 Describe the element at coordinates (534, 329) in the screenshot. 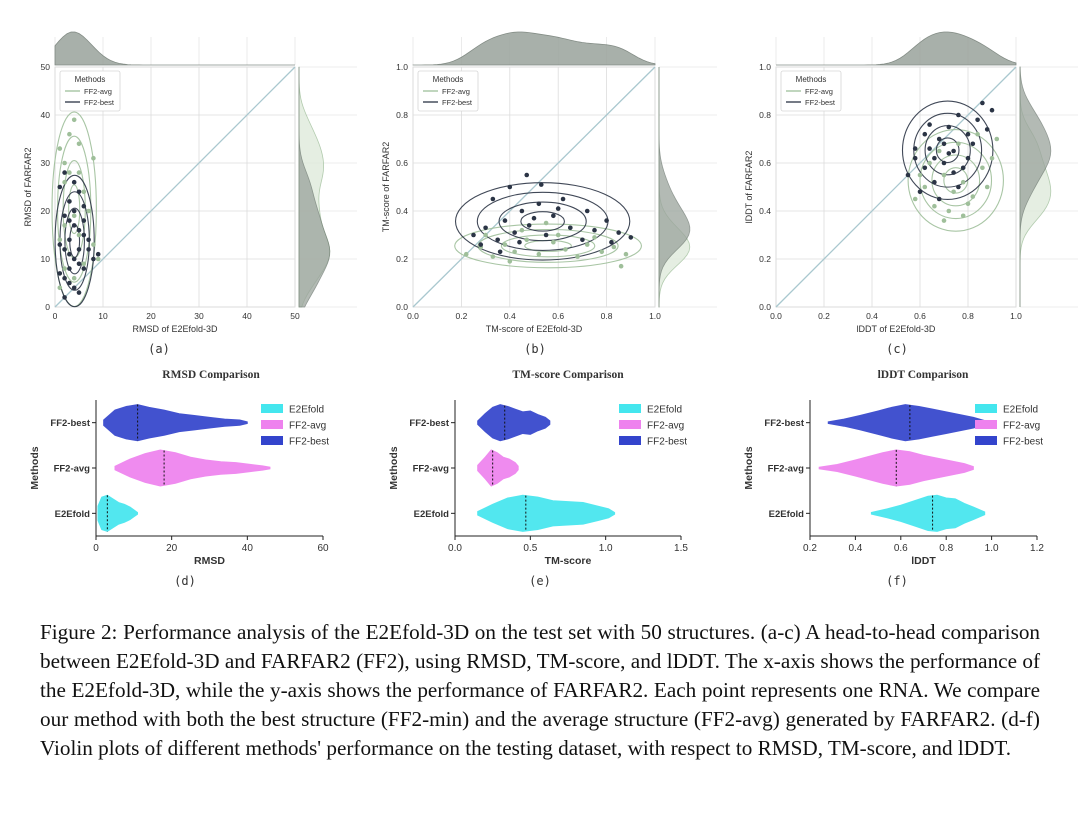

I see `x-axis-label: TM-score of E2Efold-3D` at that location.